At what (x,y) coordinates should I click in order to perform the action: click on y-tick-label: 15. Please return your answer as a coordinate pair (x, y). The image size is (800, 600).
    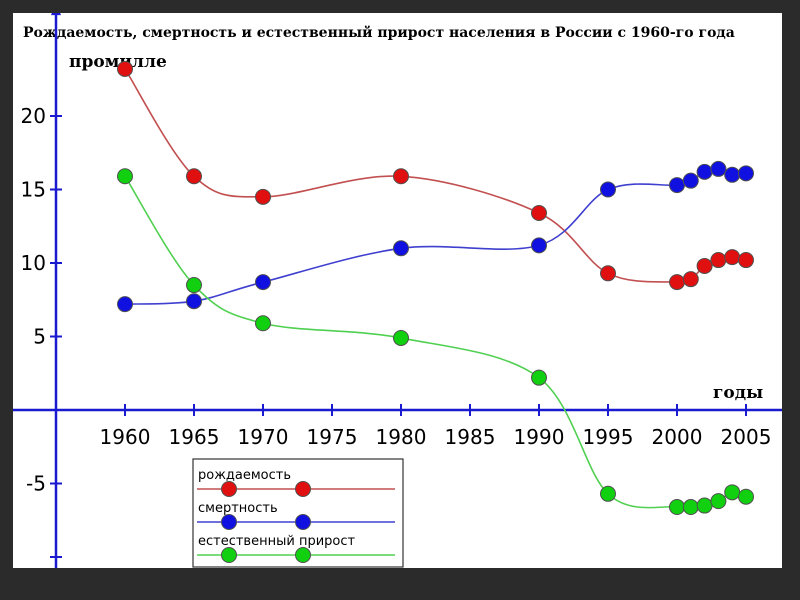
    Looking at the image, I should click on (33, 190).